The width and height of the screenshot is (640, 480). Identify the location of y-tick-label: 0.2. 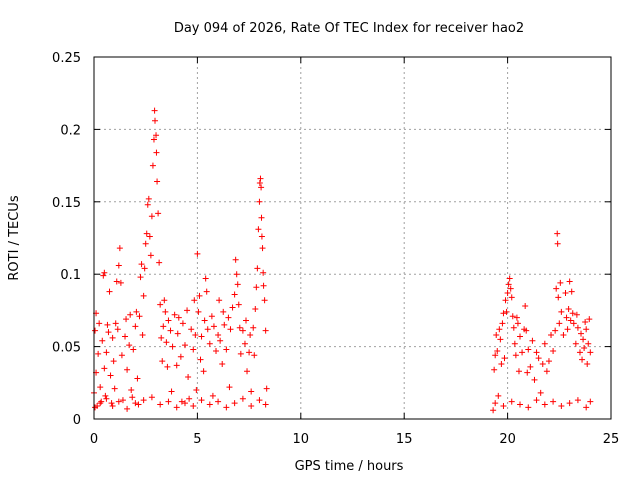
(70, 130).